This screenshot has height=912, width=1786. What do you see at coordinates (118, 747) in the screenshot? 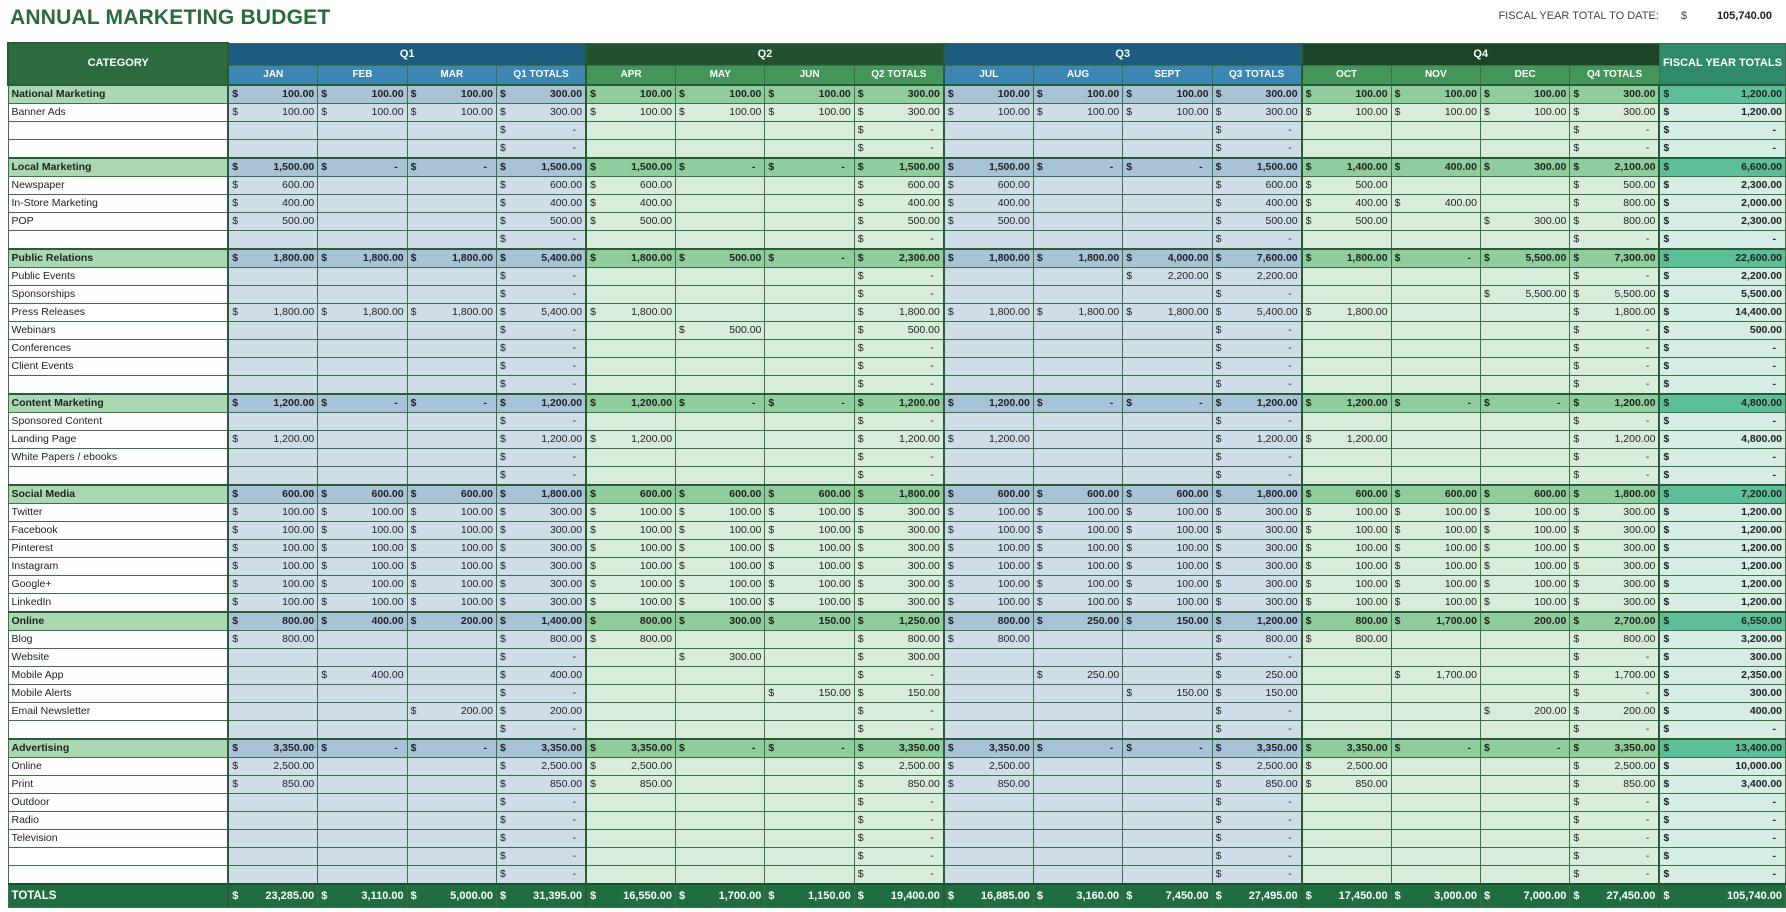
I see `category-label: Advertising` at bounding box center [118, 747].